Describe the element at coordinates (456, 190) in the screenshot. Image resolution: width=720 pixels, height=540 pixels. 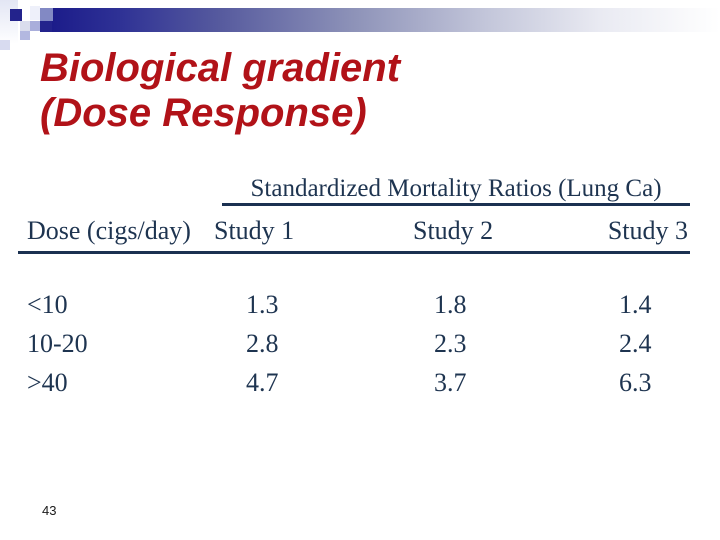
I see `spanning-header-label: Standardized Mortality Ratios (Lung Ca)` at that location.